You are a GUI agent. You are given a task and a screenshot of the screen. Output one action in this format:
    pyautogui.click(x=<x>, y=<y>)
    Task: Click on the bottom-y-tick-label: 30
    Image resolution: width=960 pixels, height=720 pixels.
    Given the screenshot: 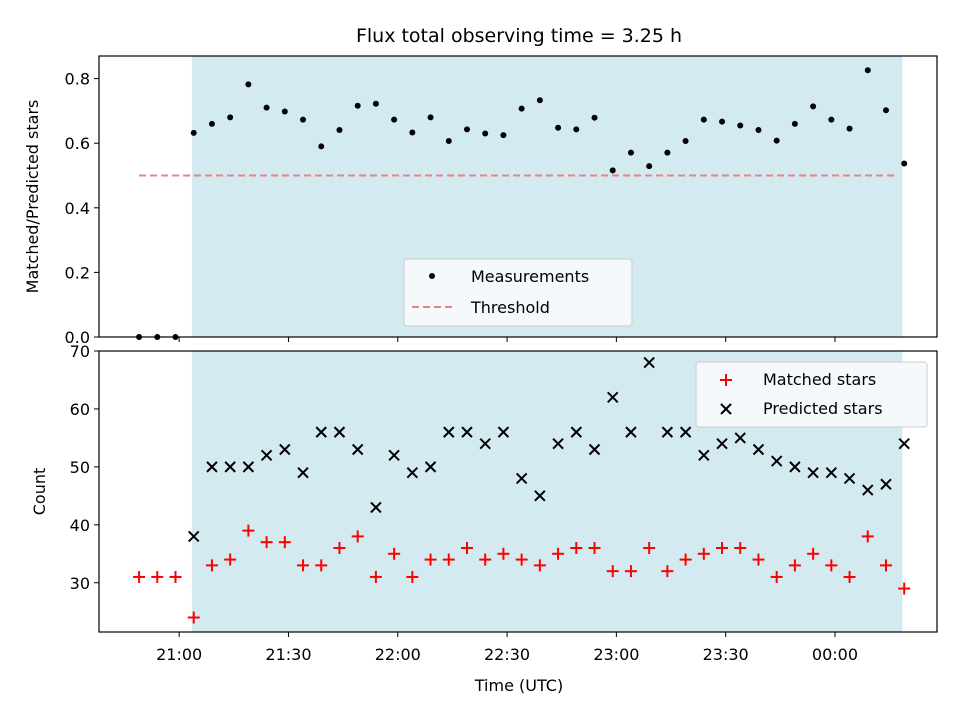 What is the action you would take?
    pyautogui.click(x=80, y=583)
    